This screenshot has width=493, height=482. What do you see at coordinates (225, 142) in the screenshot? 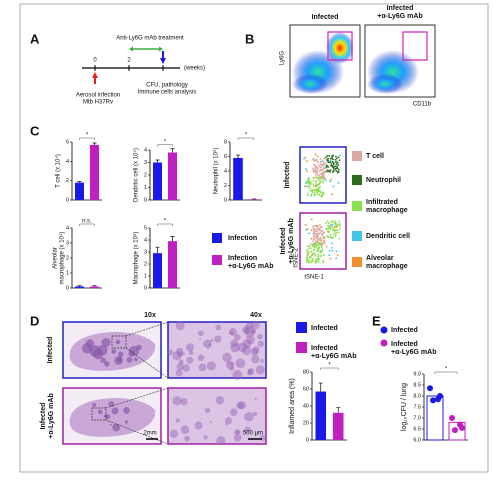
I see `y-tick-label: 8` at bounding box center [225, 142].